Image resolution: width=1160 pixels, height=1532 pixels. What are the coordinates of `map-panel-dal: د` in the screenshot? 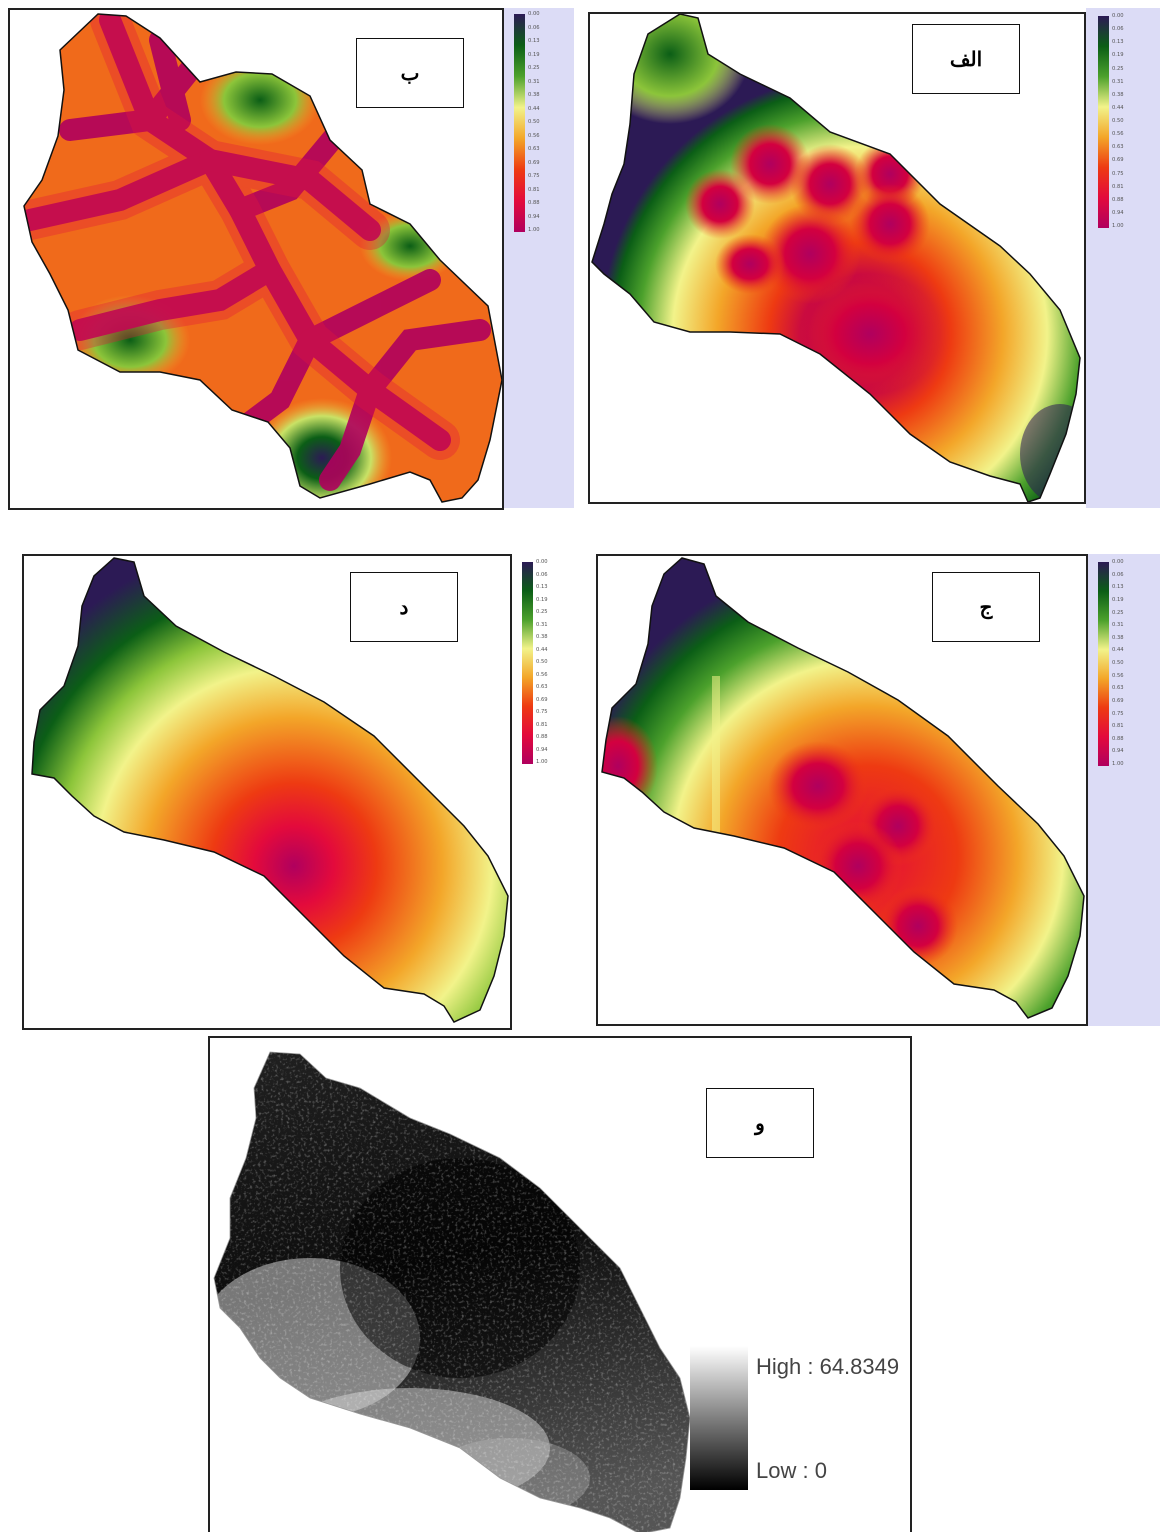 It's located at (267, 792).